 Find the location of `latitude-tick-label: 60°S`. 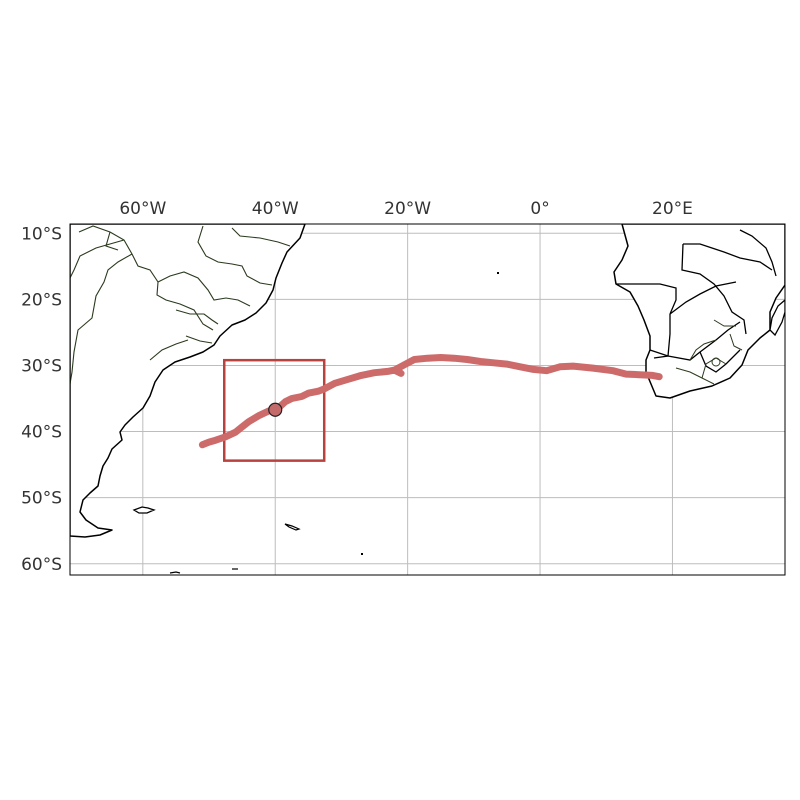

latitude-tick-label: 60°S is located at coordinates (41, 565).